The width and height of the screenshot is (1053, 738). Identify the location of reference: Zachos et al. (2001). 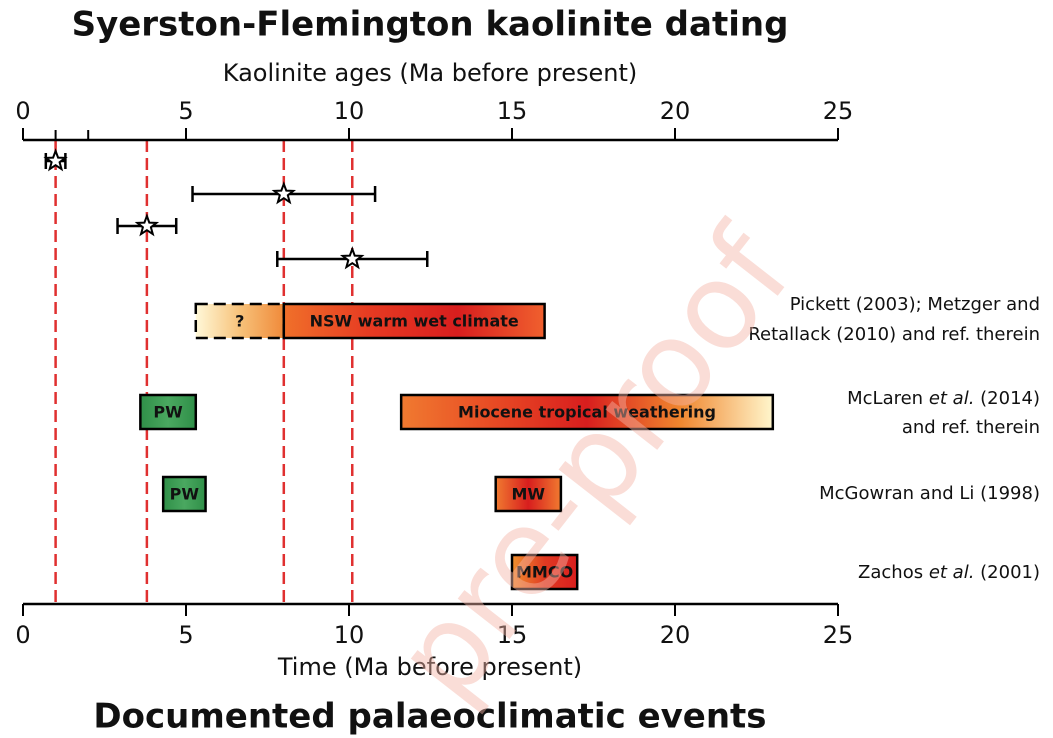
(949, 572).